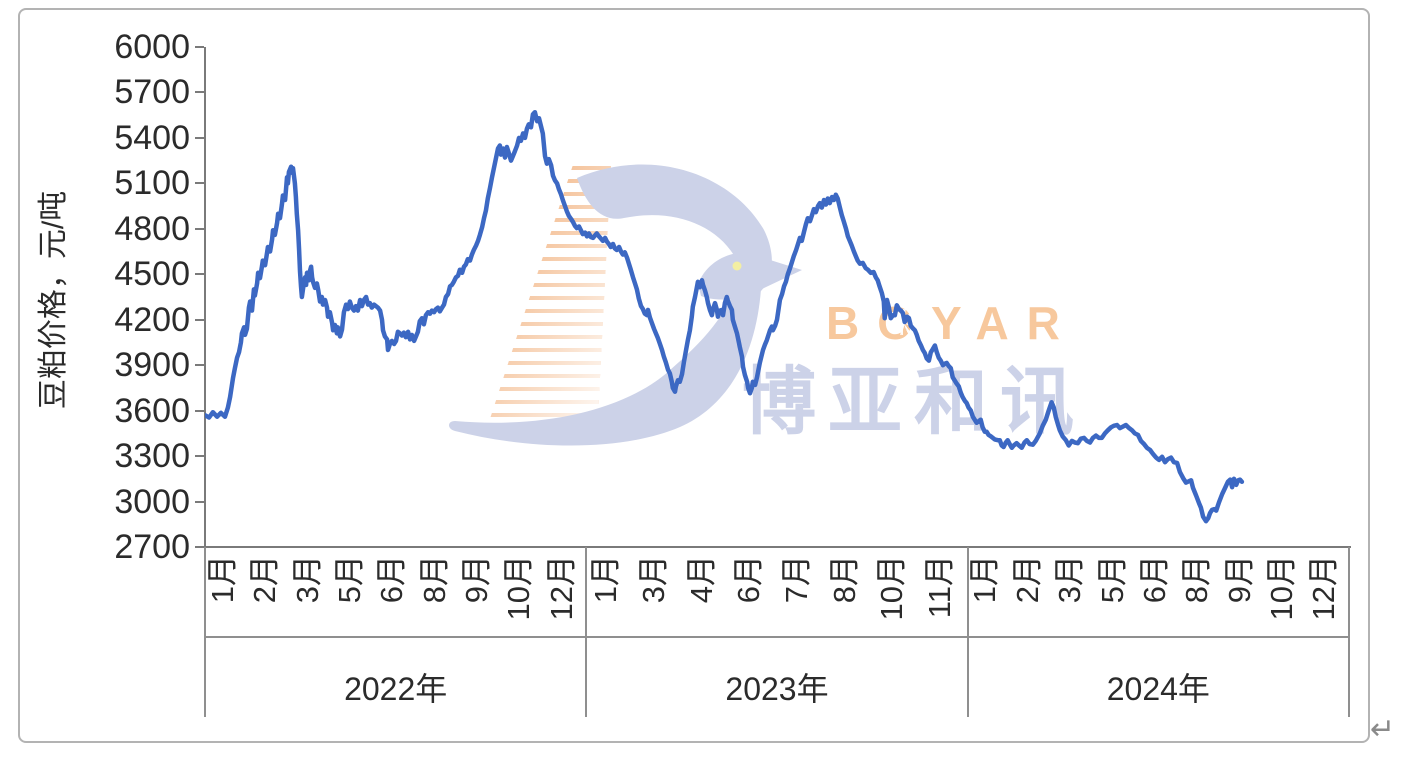  Describe the element at coordinates (152, 410) in the screenshot. I see `y-tick-label: 3600` at that location.